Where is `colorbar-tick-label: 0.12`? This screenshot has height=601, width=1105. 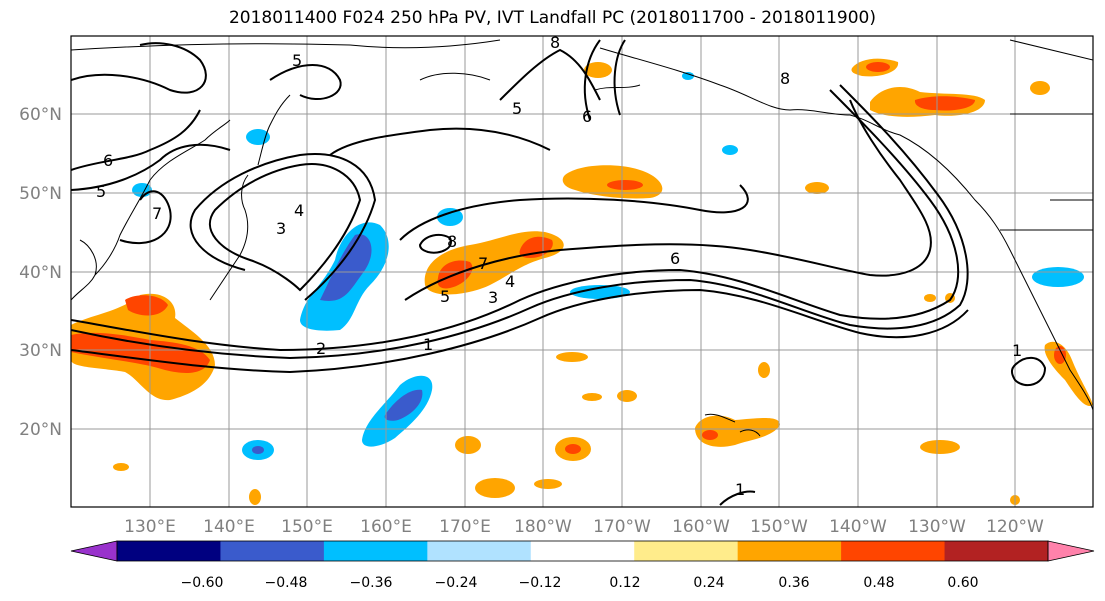
colorbar-tick-label: 0.12 is located at coordinates (624, 583).